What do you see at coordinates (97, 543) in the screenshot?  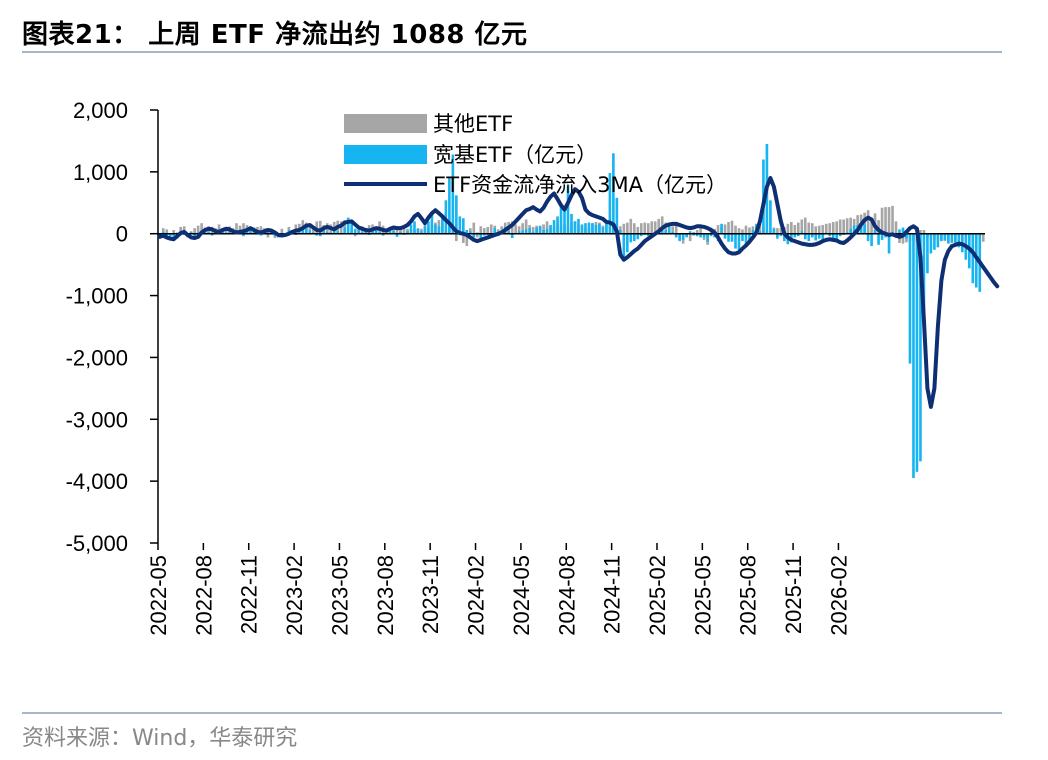 I see `y-tick-label: -5,000` at bounding box center [97, 543].